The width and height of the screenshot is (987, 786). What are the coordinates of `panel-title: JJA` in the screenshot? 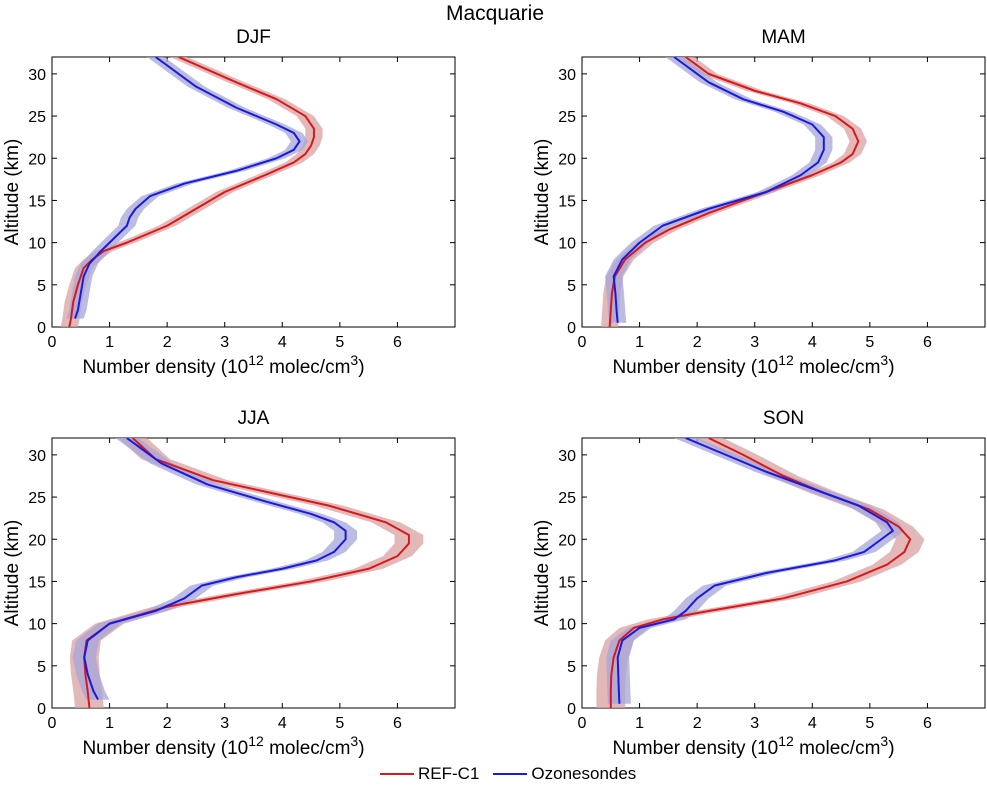 It's located at (254, 418).